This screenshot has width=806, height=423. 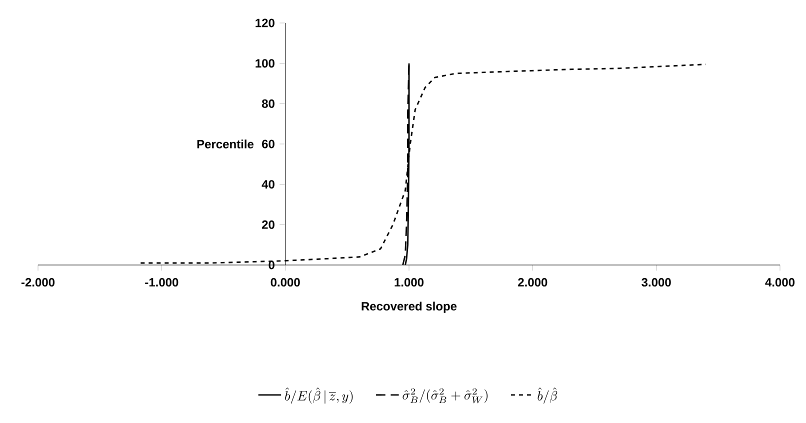 I want to click on legend-label: $\hat{\sigma}_B^2/(\hat{\sigma}_B^2+\hat{\sigma}_W^2)$, so click(x=445, y=396).